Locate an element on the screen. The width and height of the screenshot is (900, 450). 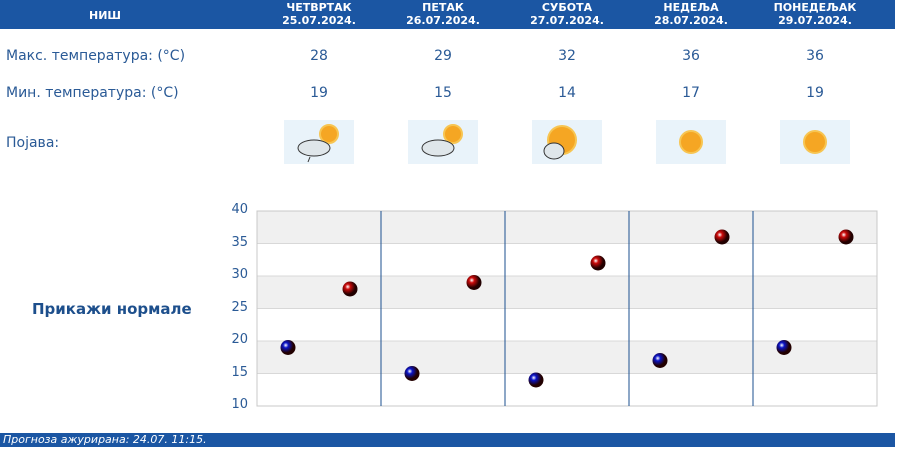
y-tick-label: 25 is located at coordinates (239, 307).